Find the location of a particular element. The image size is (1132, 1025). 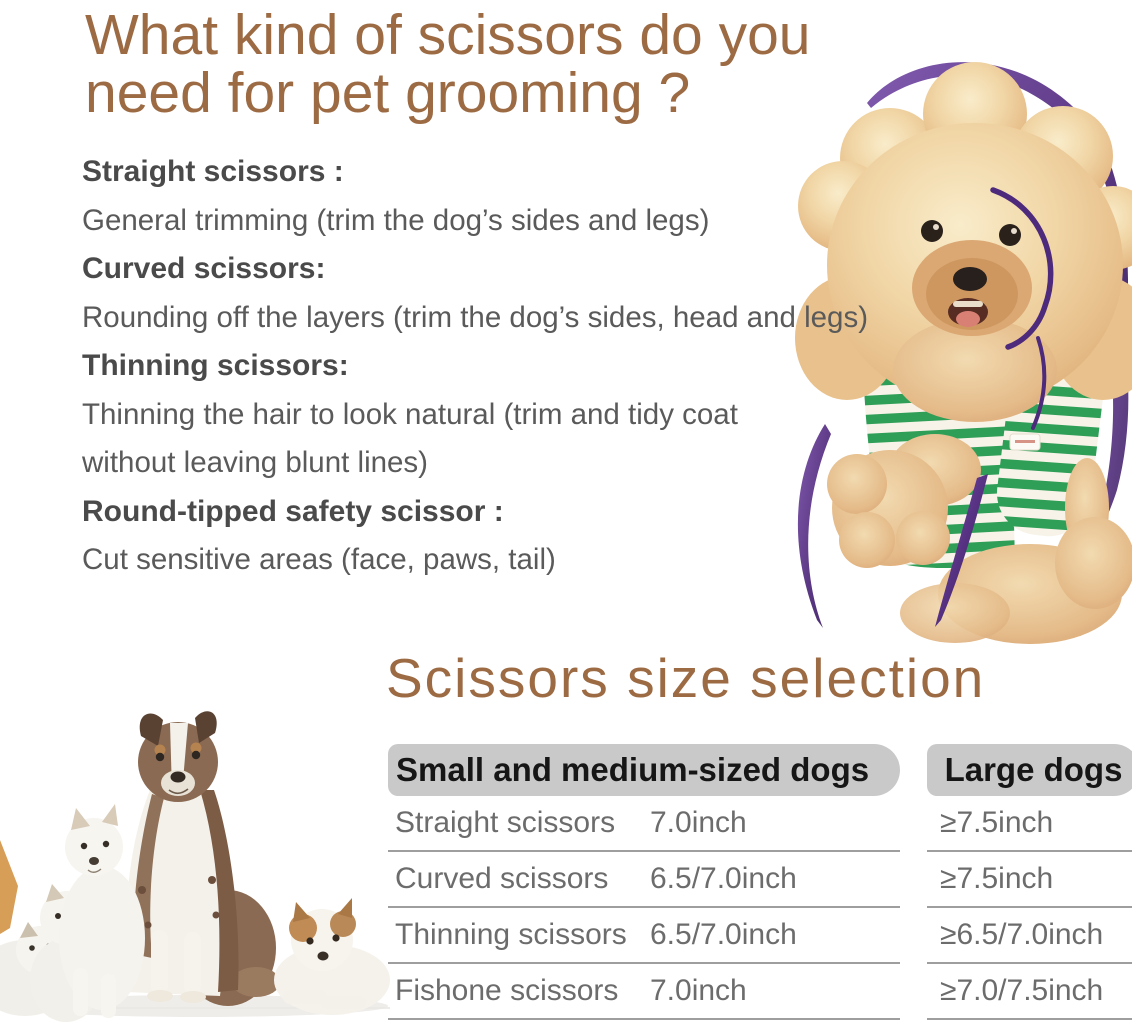

scissor-stroke-swoosh-chin is located at coordinates (1039, 383).